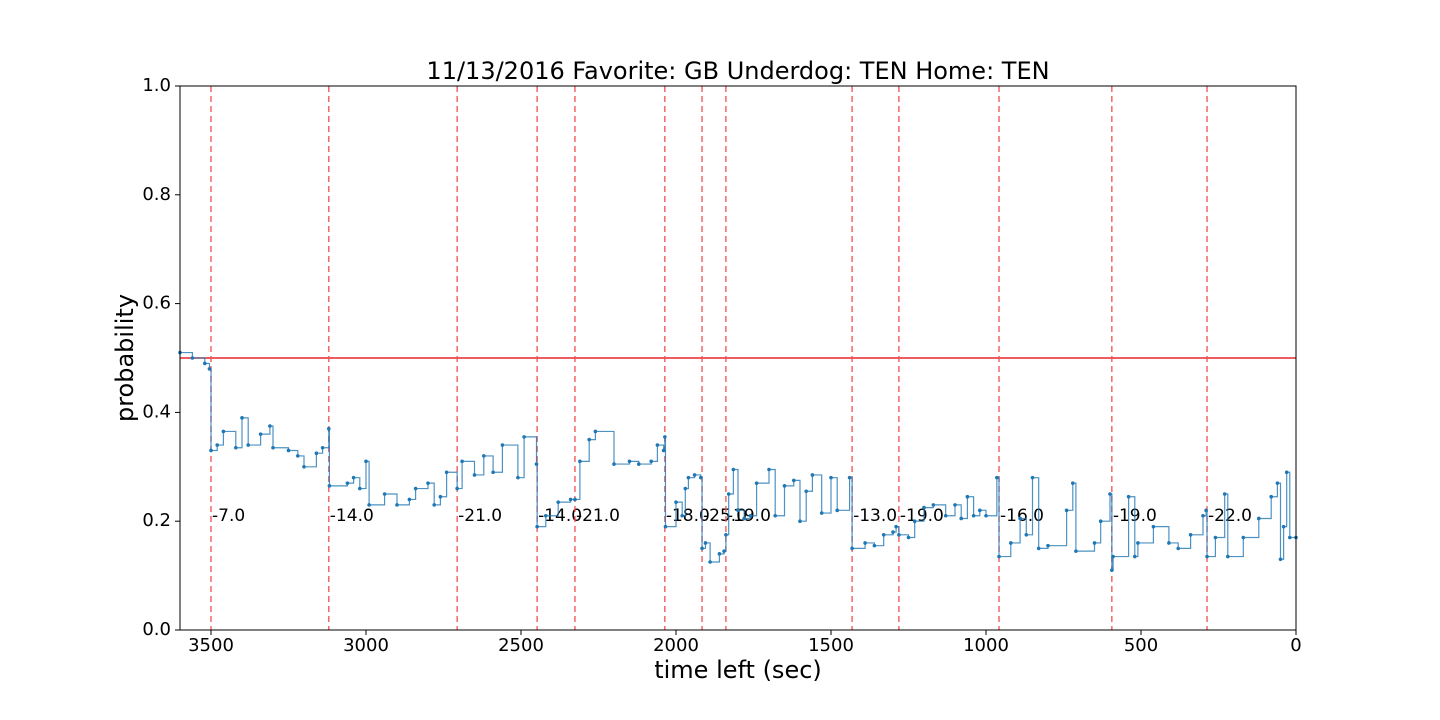 The width and height of the screenshot is (1440, 720). I want to click on y-tick-label: 0.4, so click(156, 411).